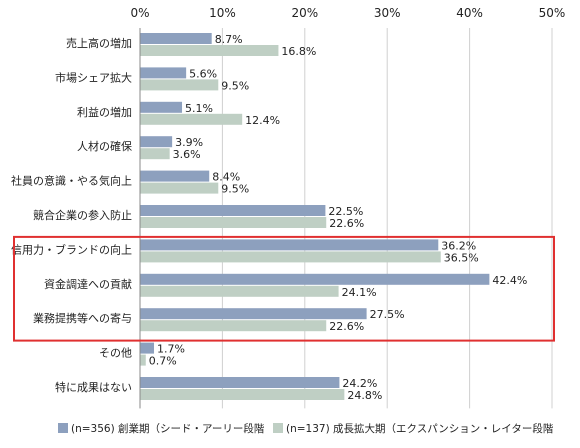 This screenshot has width=580, height=448. Describe the element at coordinates (469, 13) in the screenshot. I see `x-tick-label: 40%` at that location.